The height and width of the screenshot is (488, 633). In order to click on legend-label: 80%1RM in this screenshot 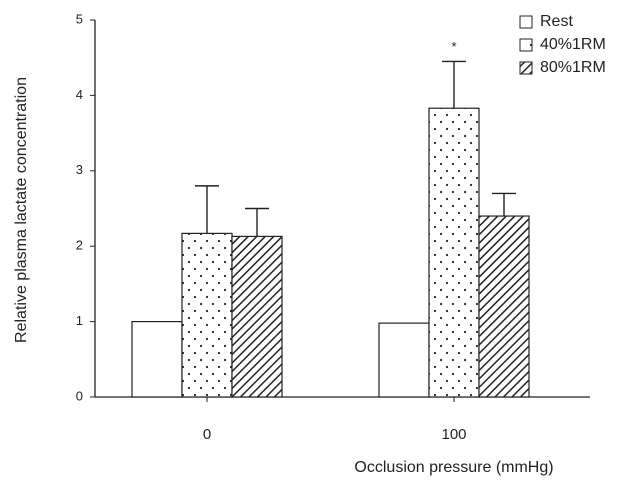, I will do `click(573, 67)`.